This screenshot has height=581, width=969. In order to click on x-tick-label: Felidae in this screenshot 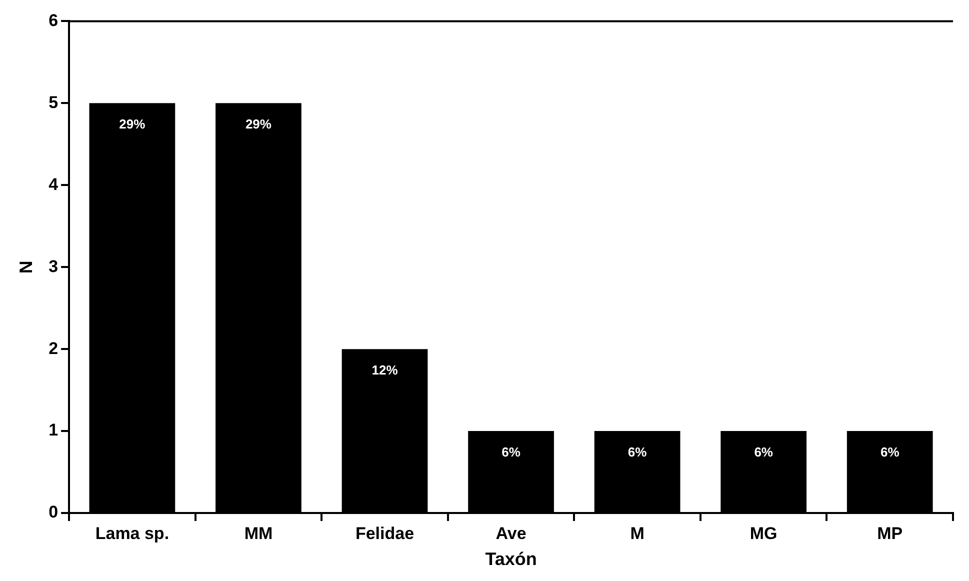, I will do `click(384, 533)`.